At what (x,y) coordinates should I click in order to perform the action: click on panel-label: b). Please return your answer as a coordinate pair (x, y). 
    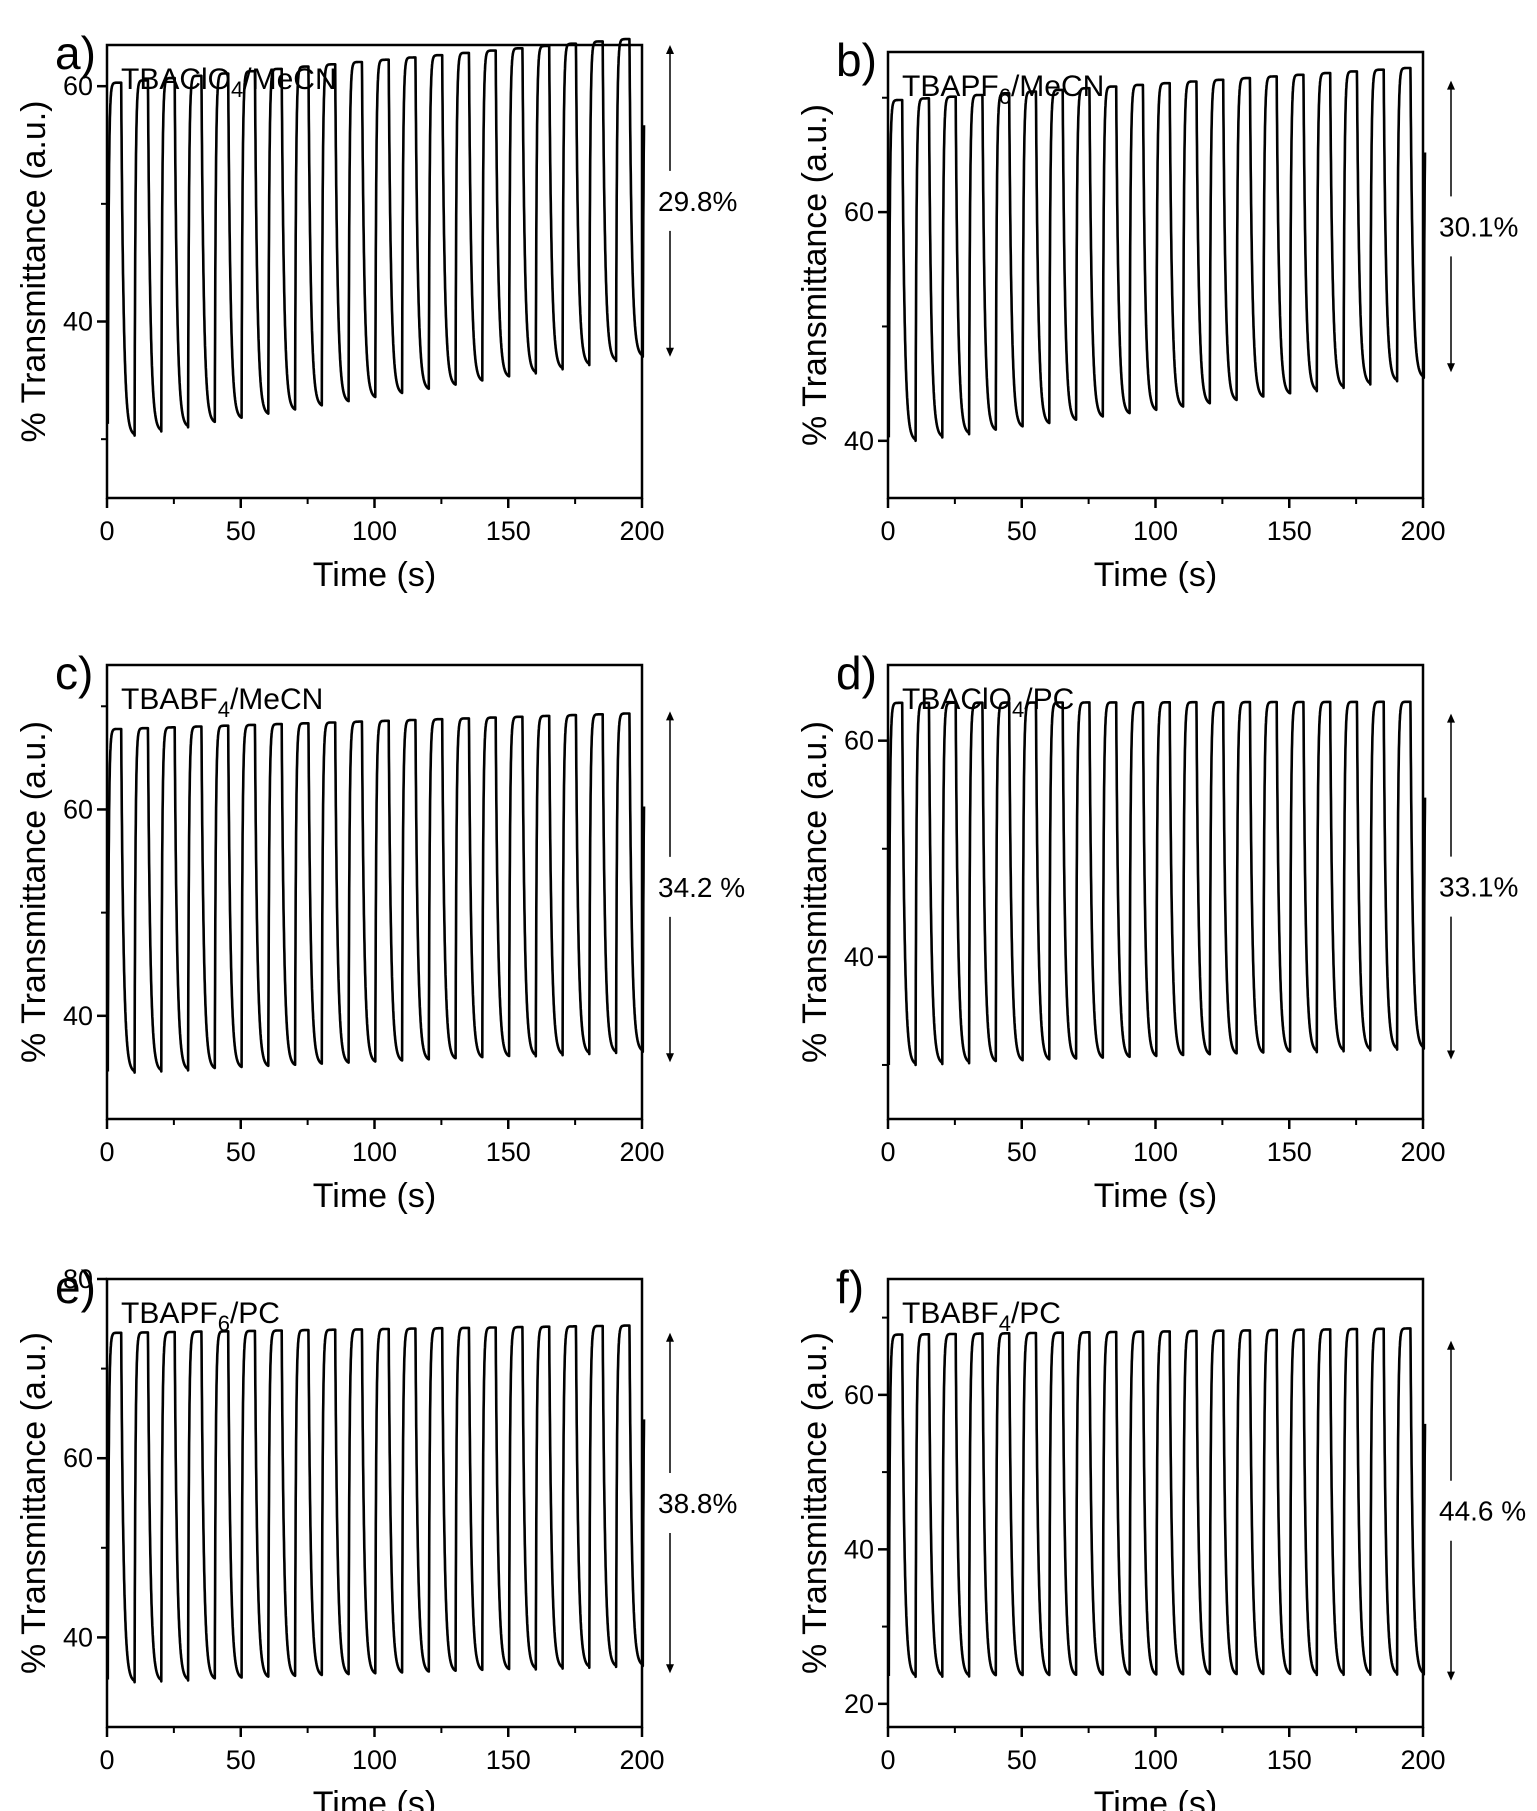
    Looking at the image, I should click on (856, 60).